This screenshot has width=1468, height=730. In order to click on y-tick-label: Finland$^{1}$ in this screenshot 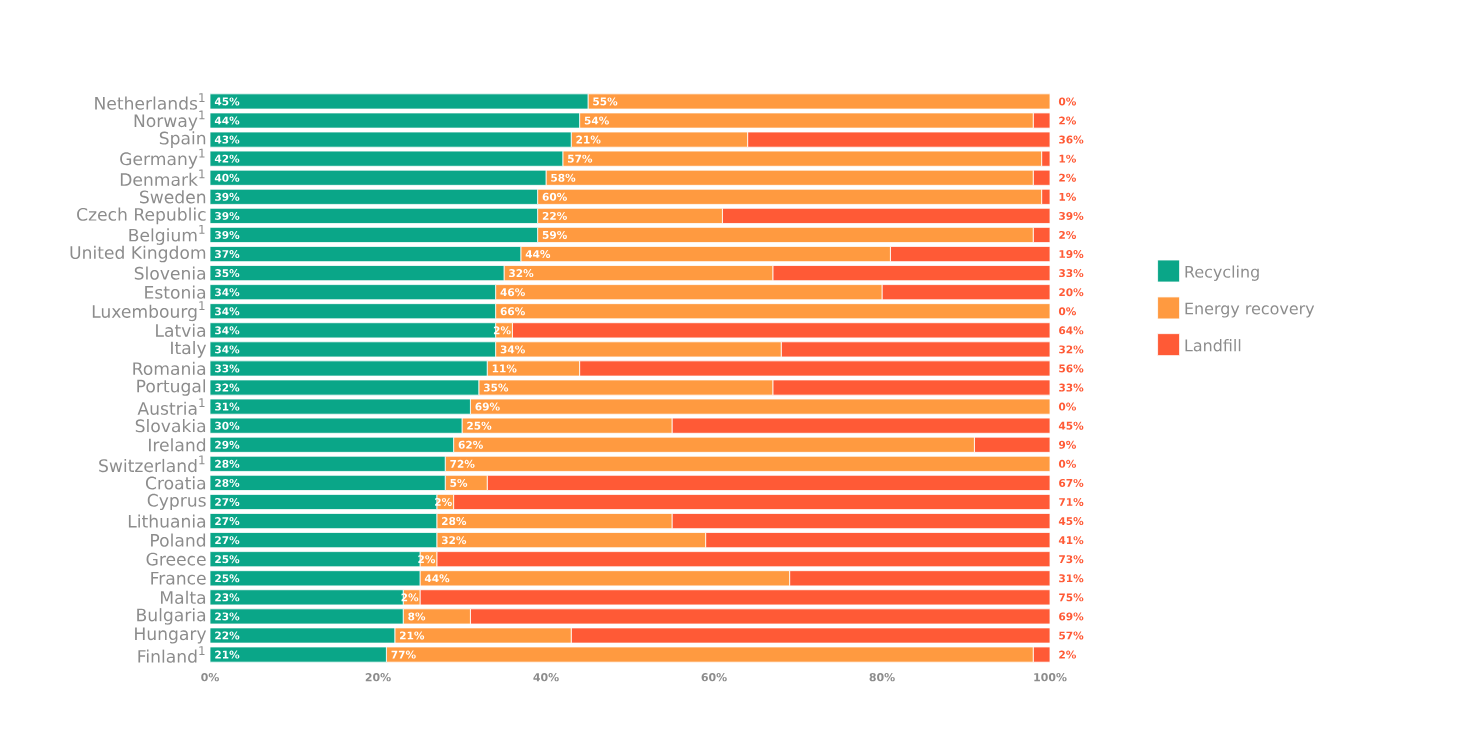, I will do `click(171, 654)`.